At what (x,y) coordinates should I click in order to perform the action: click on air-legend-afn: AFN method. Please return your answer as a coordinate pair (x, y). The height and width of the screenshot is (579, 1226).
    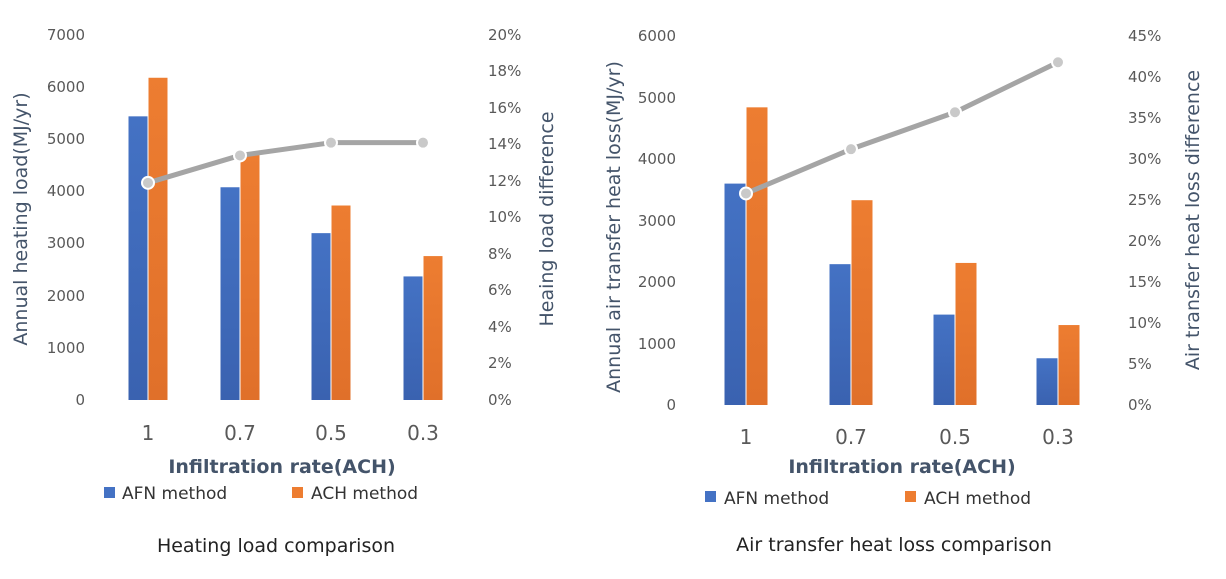
    Looking at the image, I should click on (776, 499).